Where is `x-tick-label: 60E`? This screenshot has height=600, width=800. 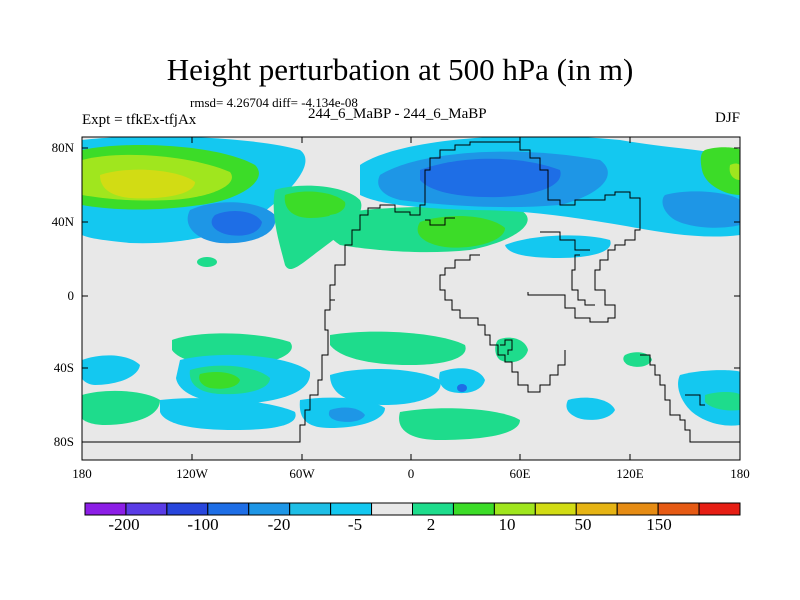
x-tick-label: 60E is located at coordinates (520, 473).